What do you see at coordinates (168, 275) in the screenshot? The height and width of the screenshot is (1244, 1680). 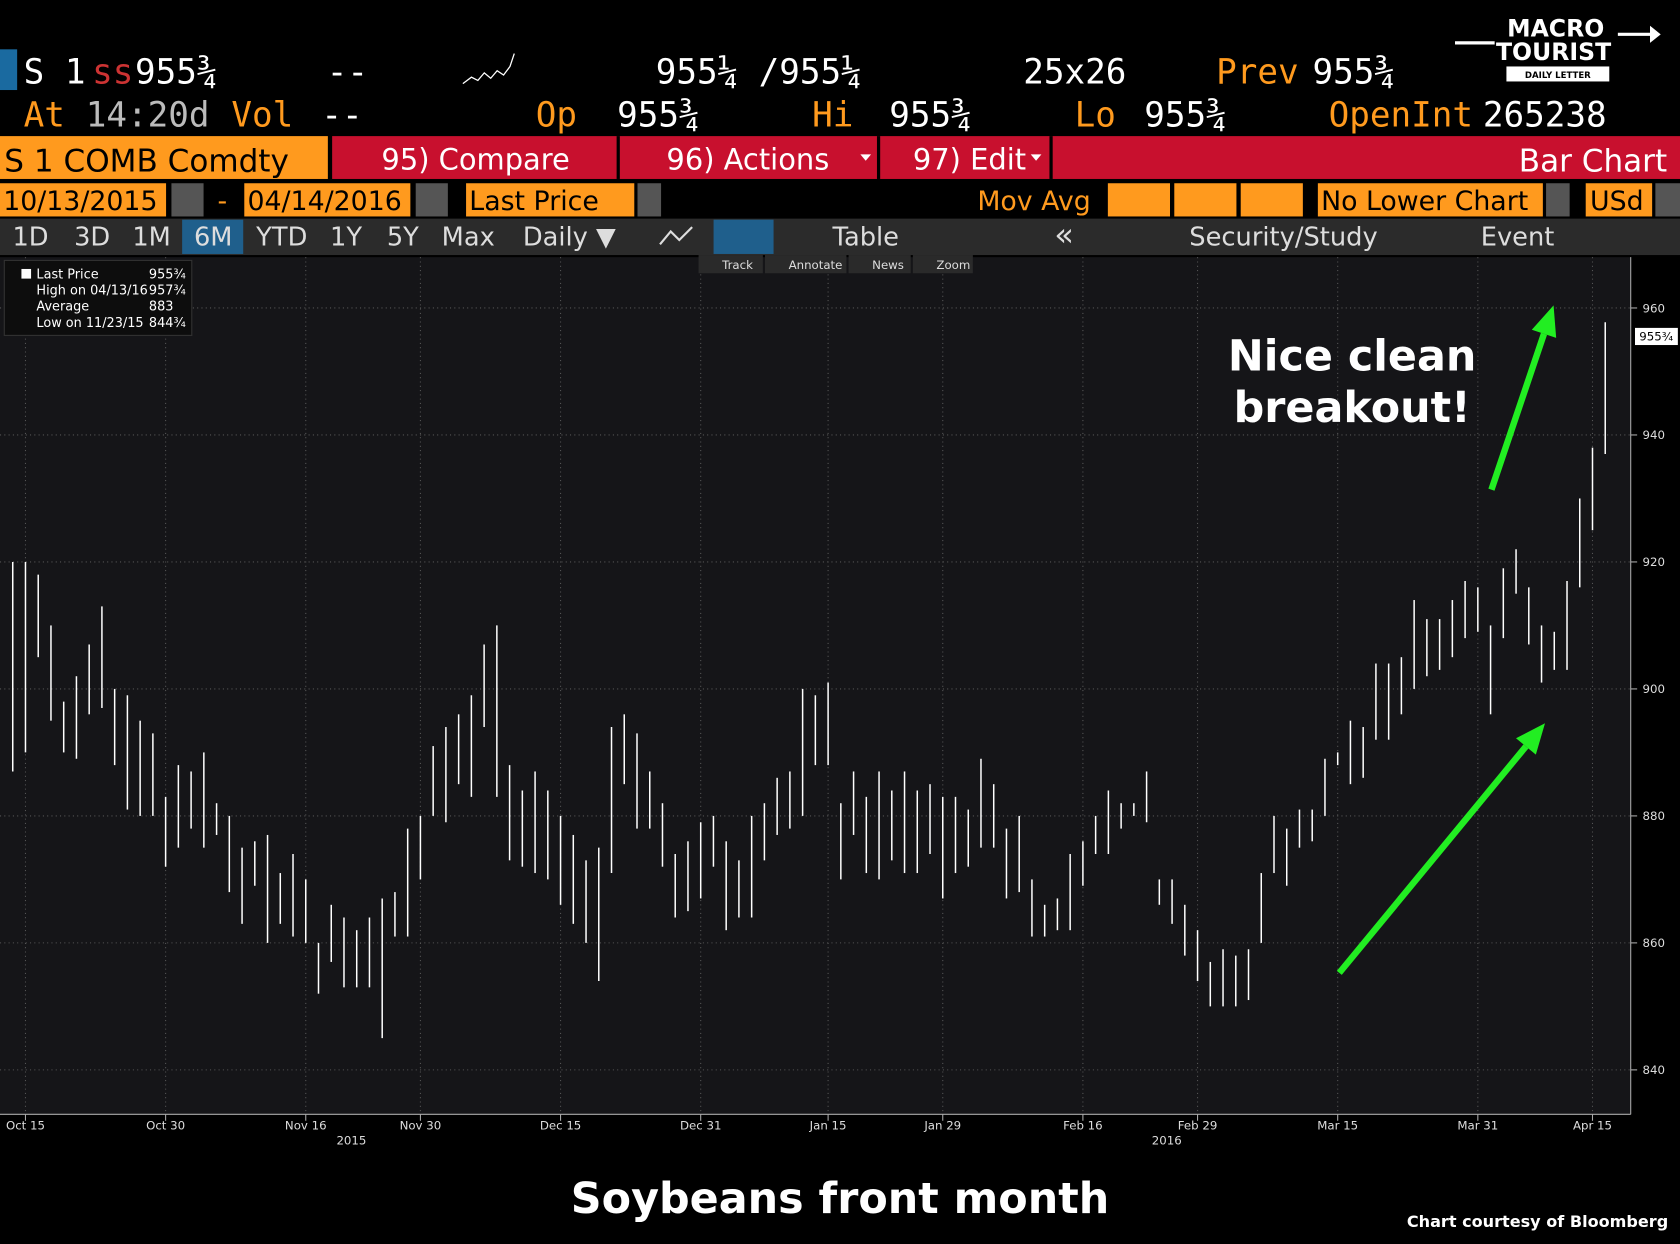 I see `legend-value: 955¾` at bounding box center [168, 275].